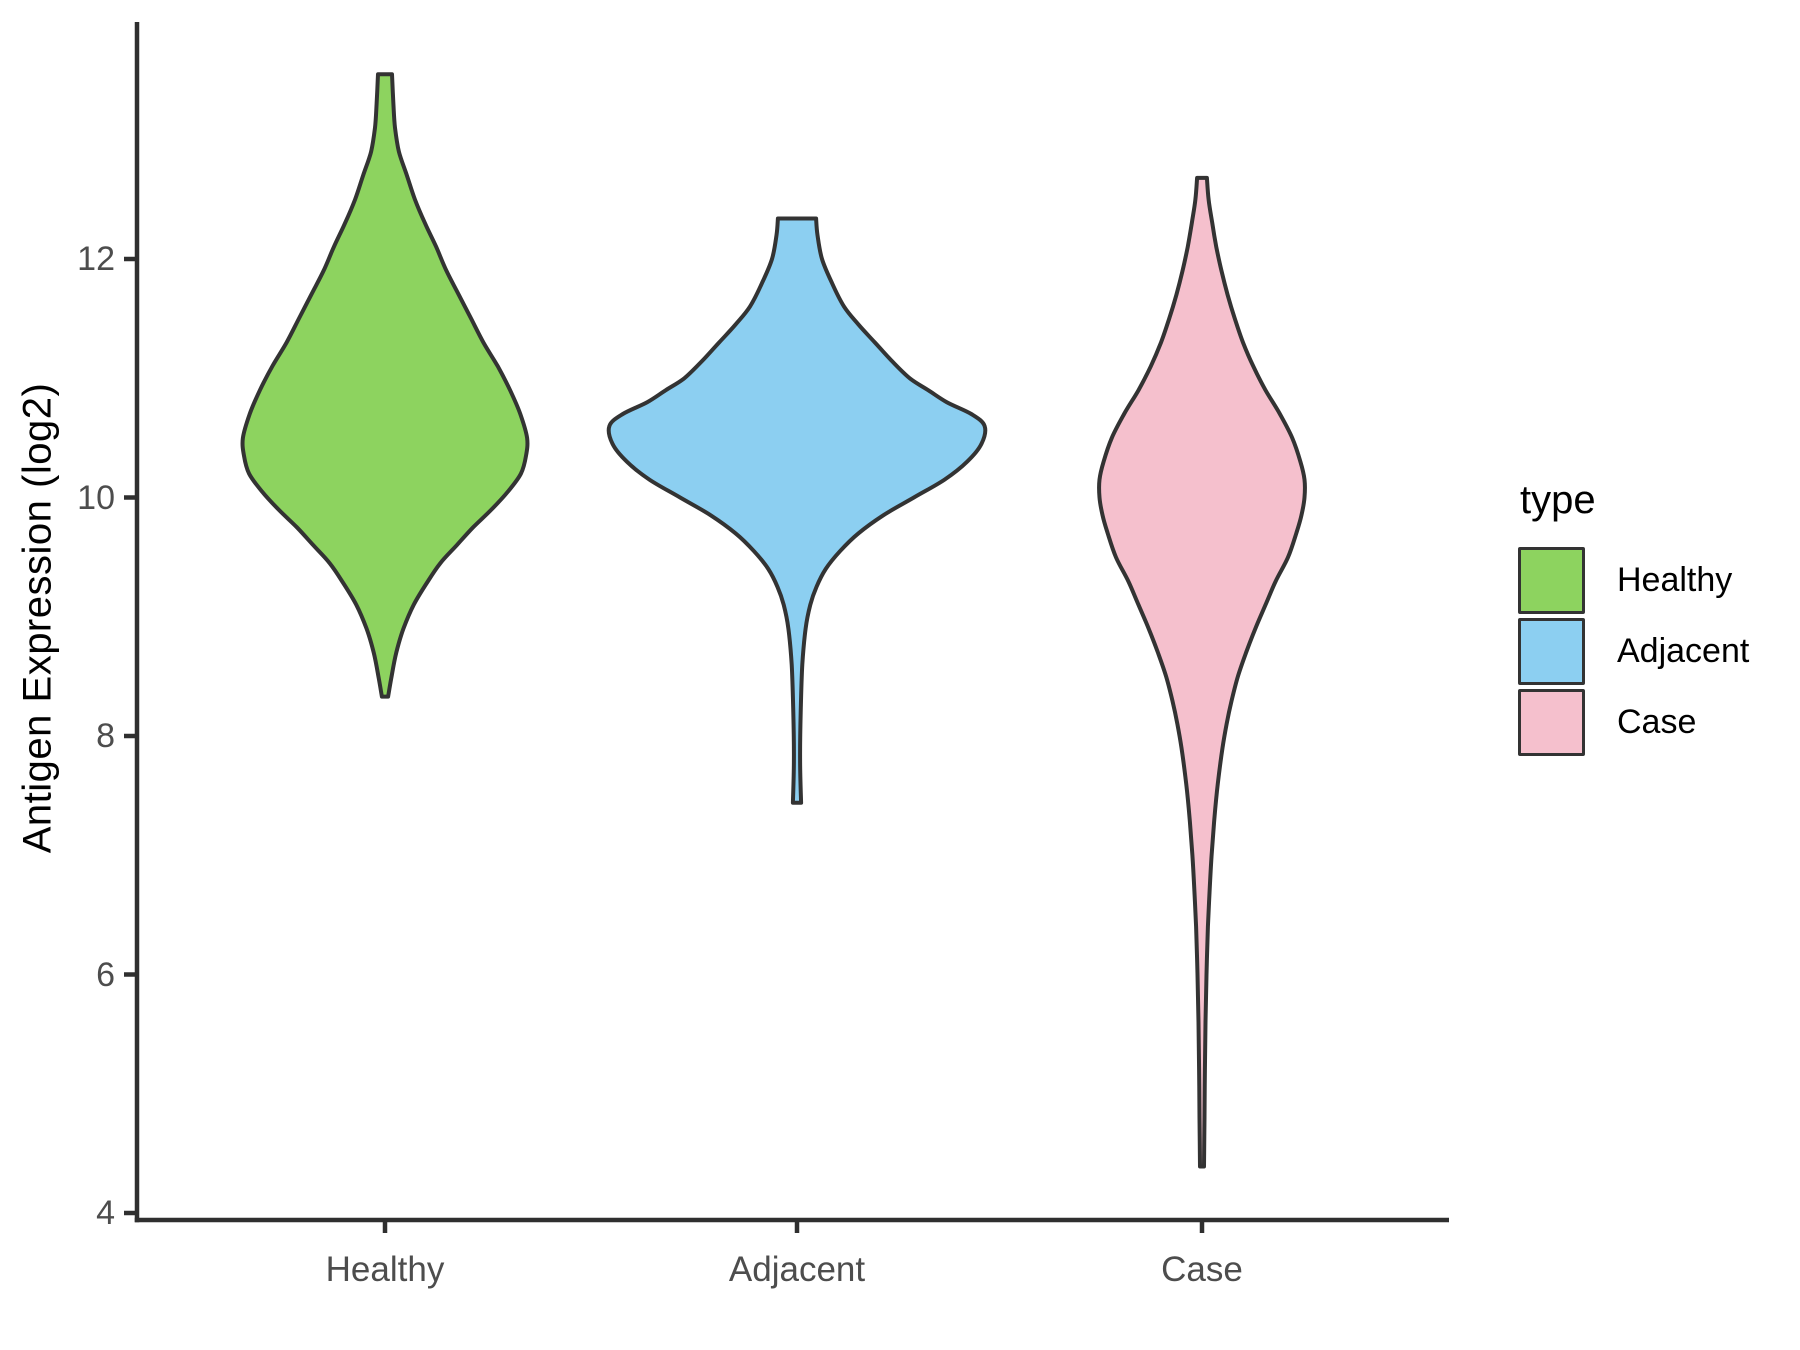 The width and height of the screenshot is (1800, 1350). Describe the element at coordinates (385, 1269) in the screenshot. I see `x-tick-label: Healthy` at that location.